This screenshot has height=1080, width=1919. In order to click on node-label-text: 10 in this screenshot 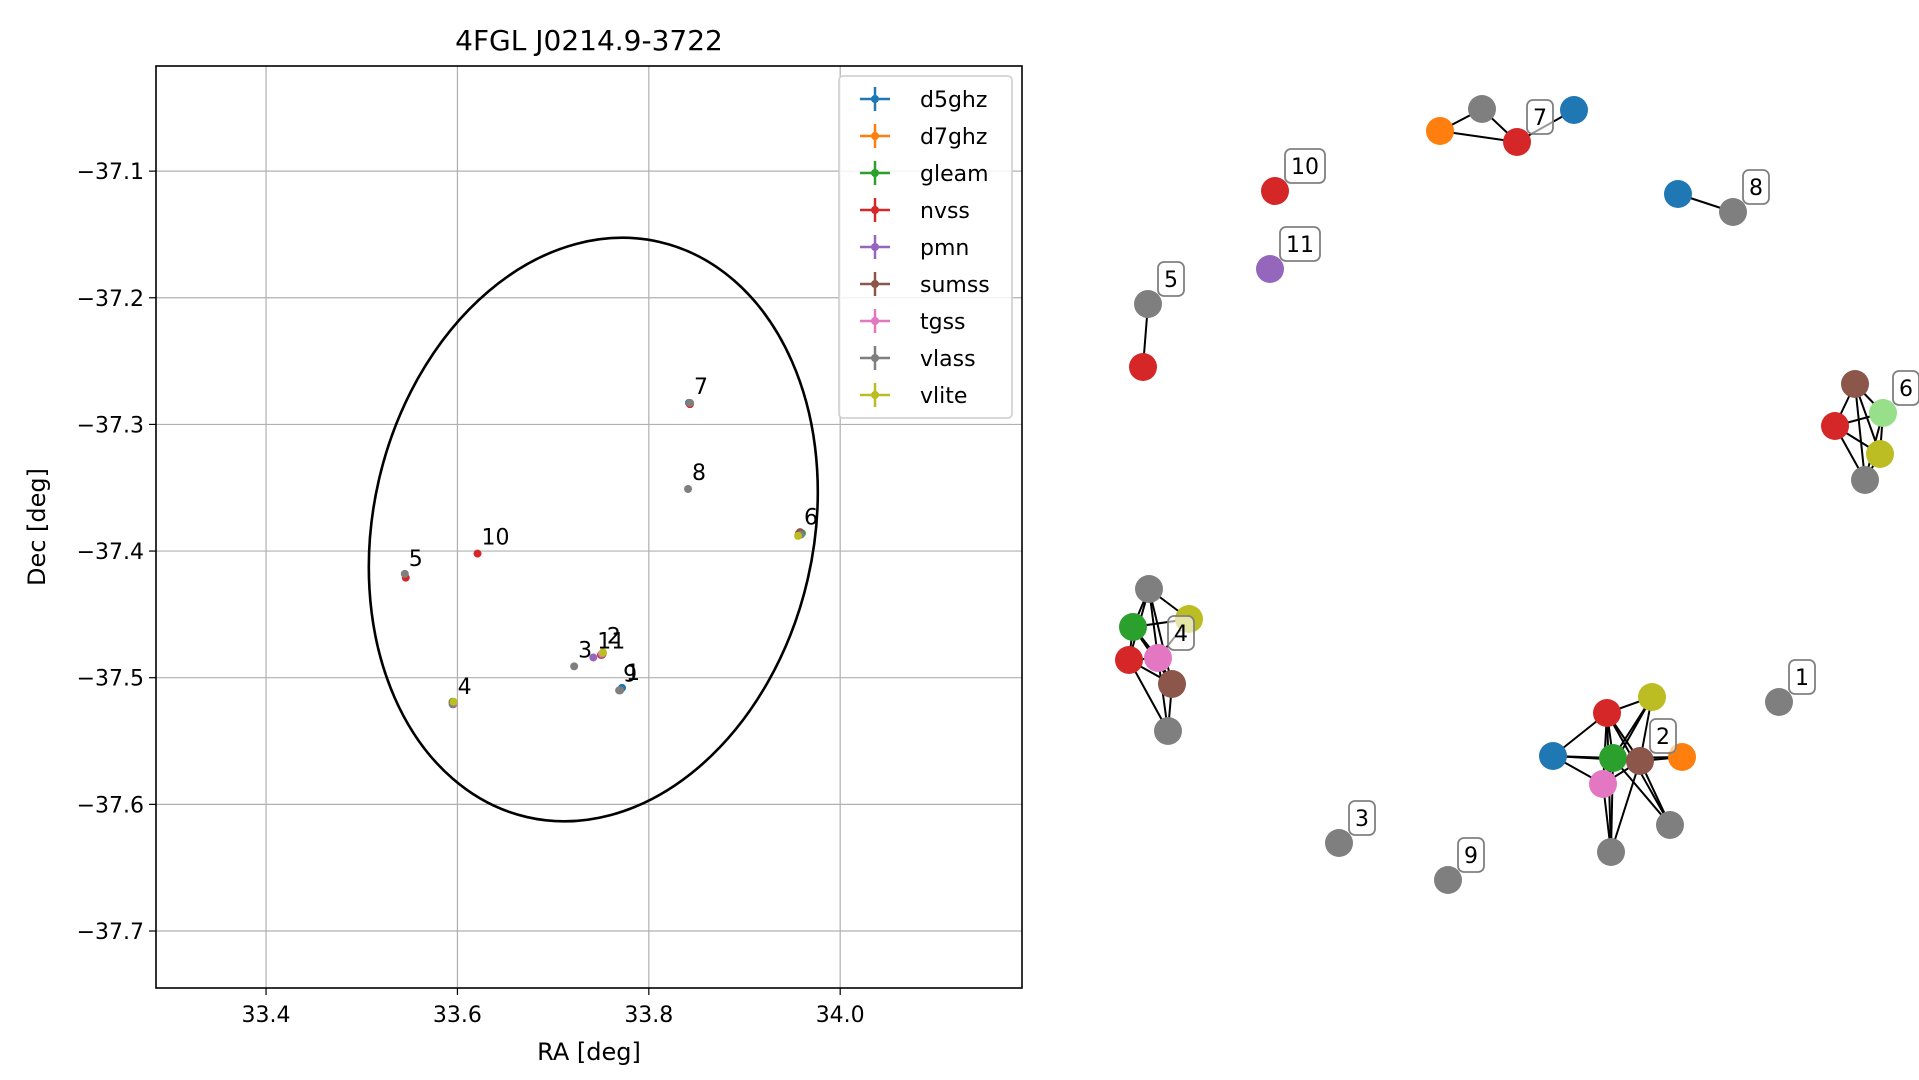, I will do `click(1305, 167)`.